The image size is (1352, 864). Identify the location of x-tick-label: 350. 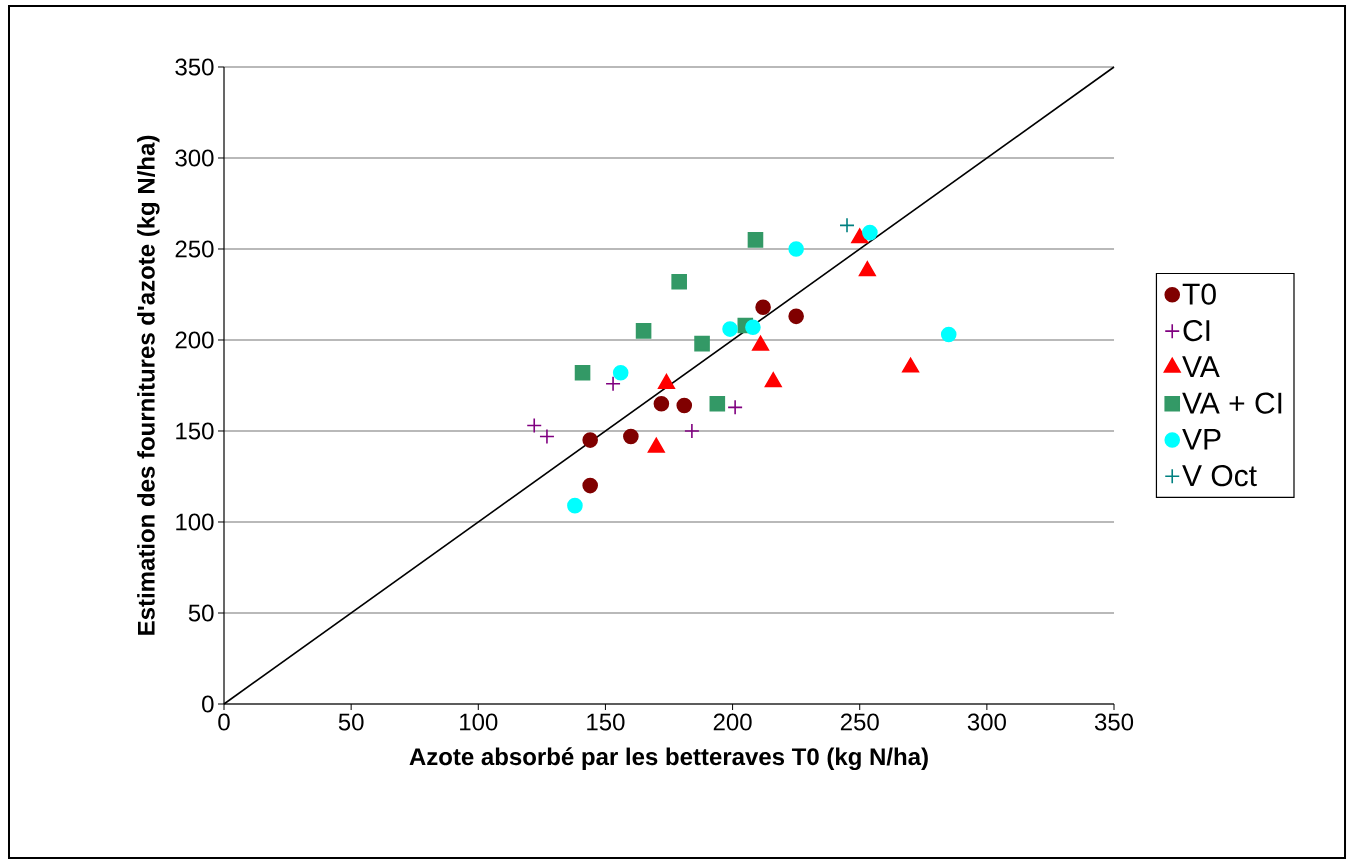
(1114, 722).